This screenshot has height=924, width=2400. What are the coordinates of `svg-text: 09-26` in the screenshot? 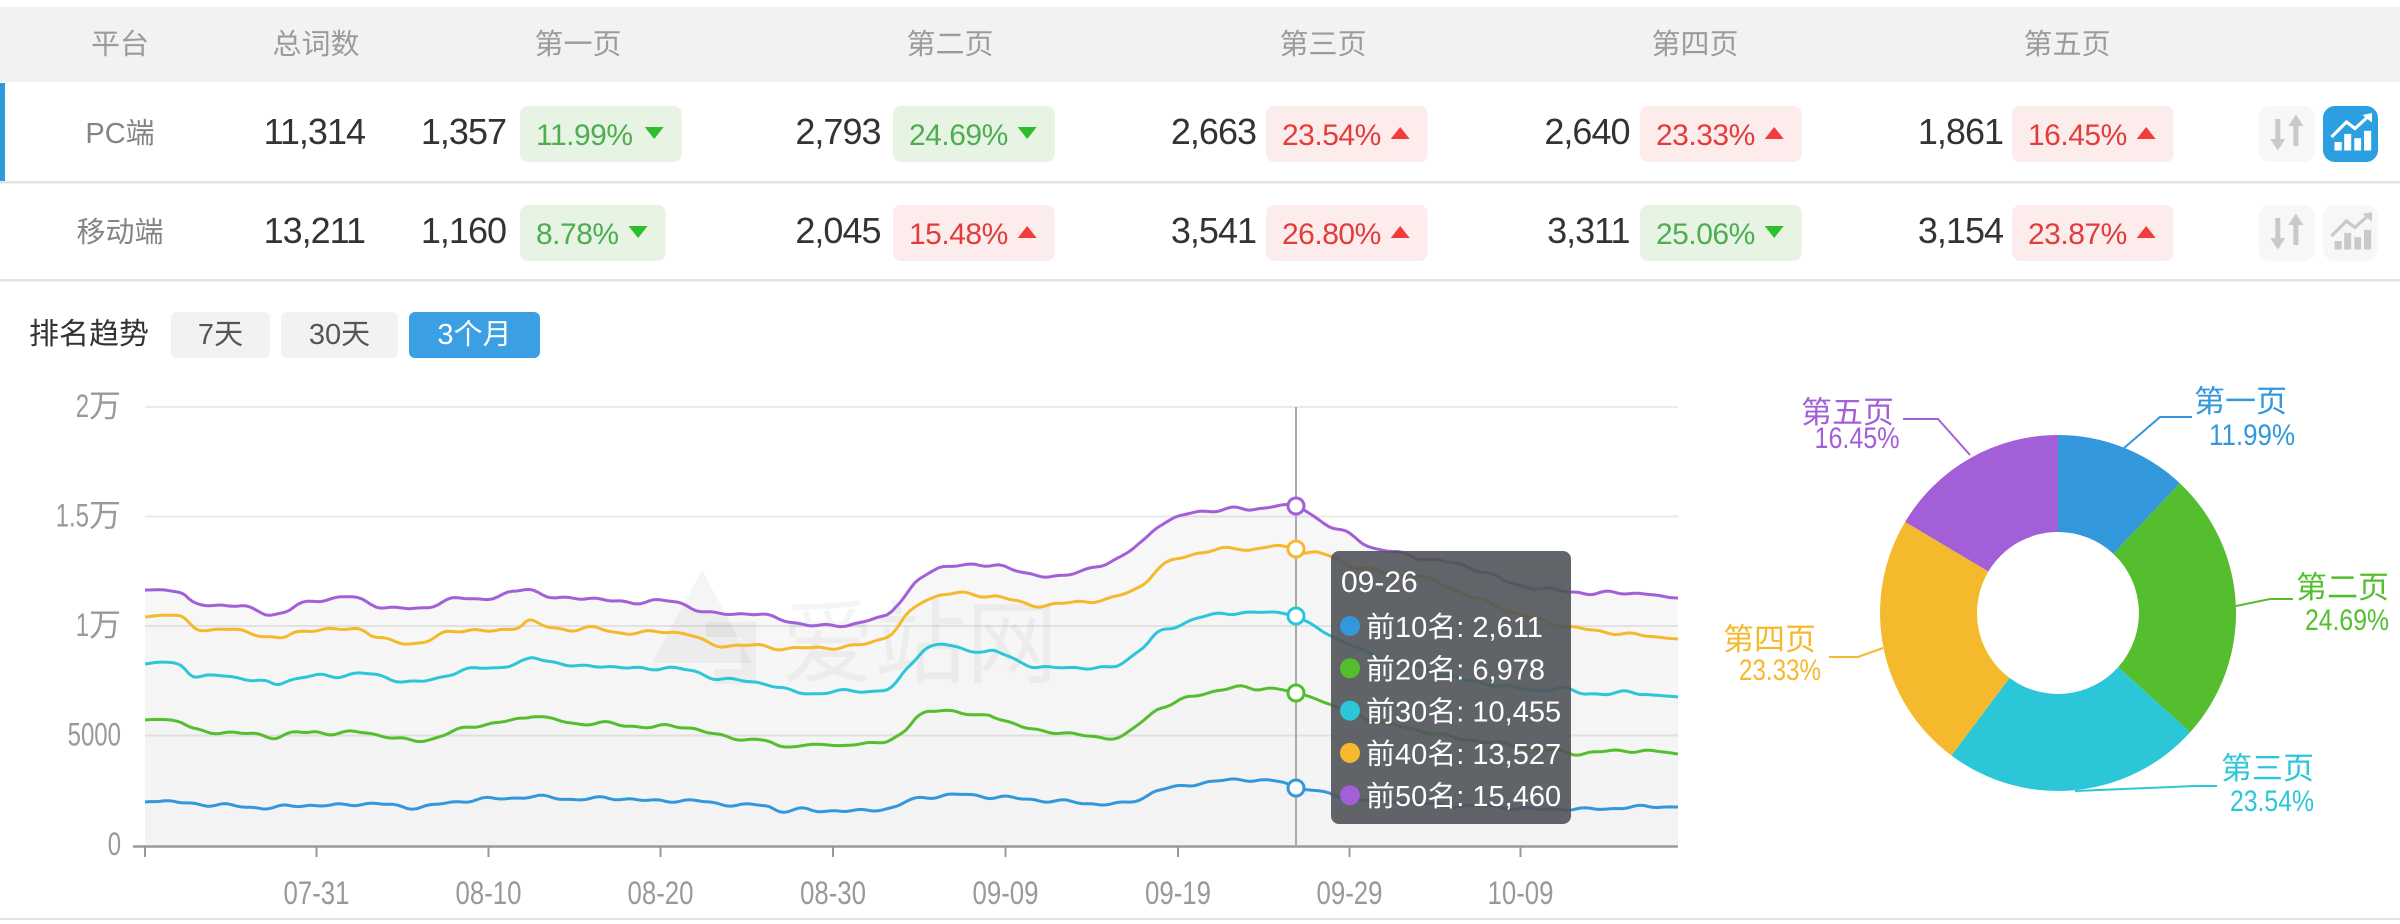 It's located at (1379, 582).